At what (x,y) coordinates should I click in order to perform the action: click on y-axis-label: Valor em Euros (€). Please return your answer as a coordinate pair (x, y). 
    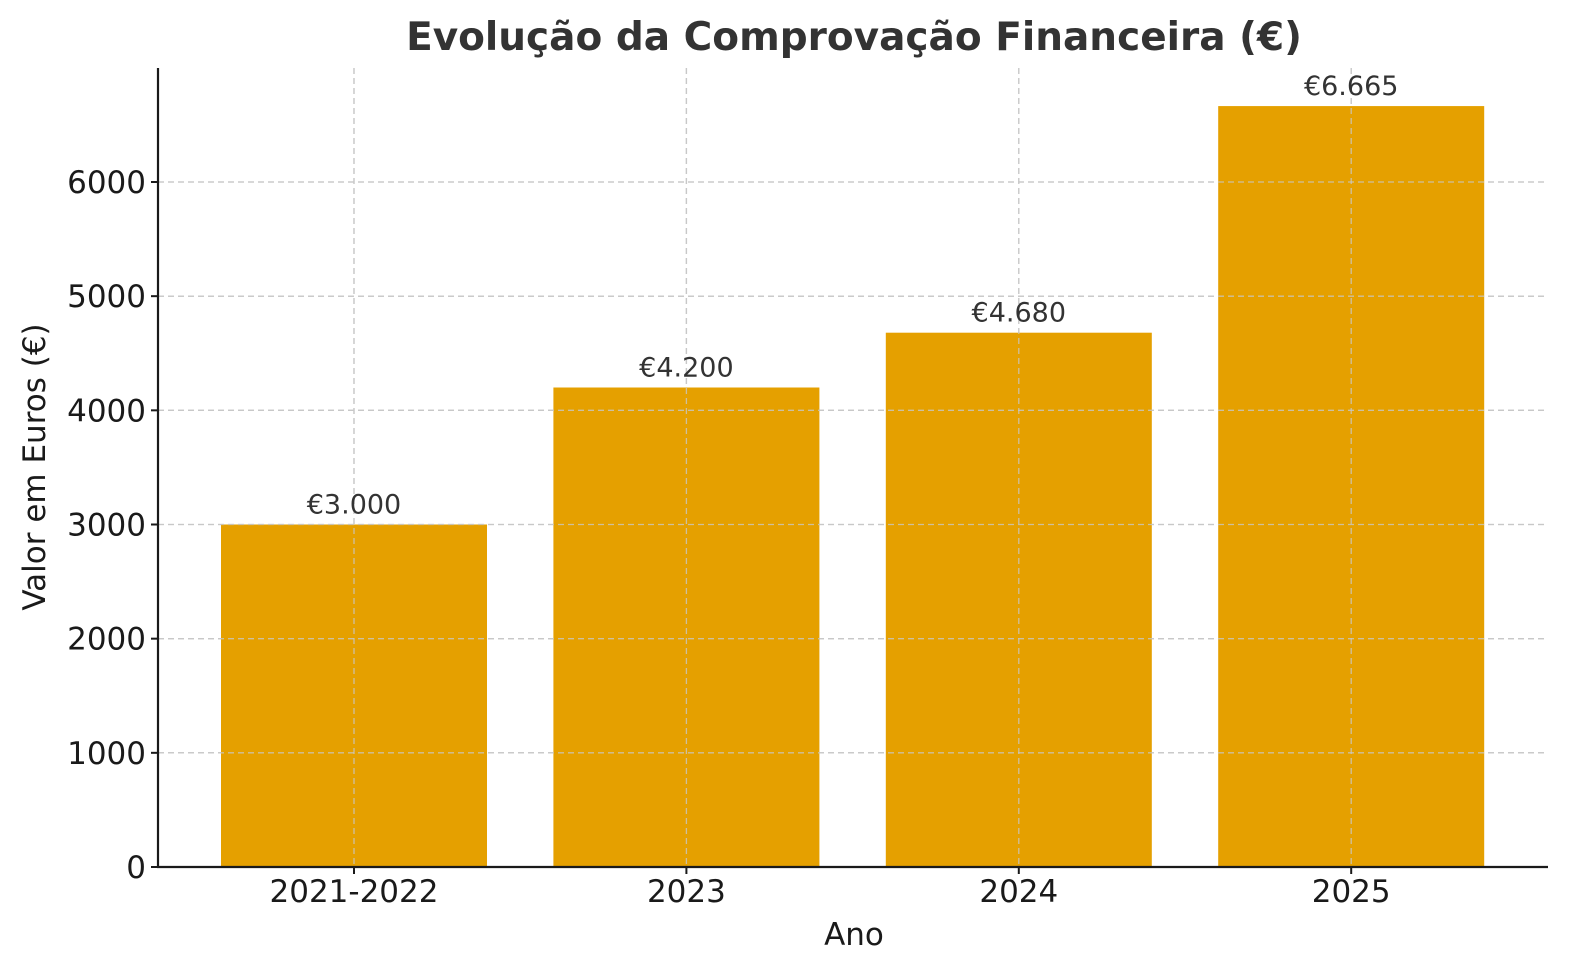
    Looking at the image, I should click on (35, 466).